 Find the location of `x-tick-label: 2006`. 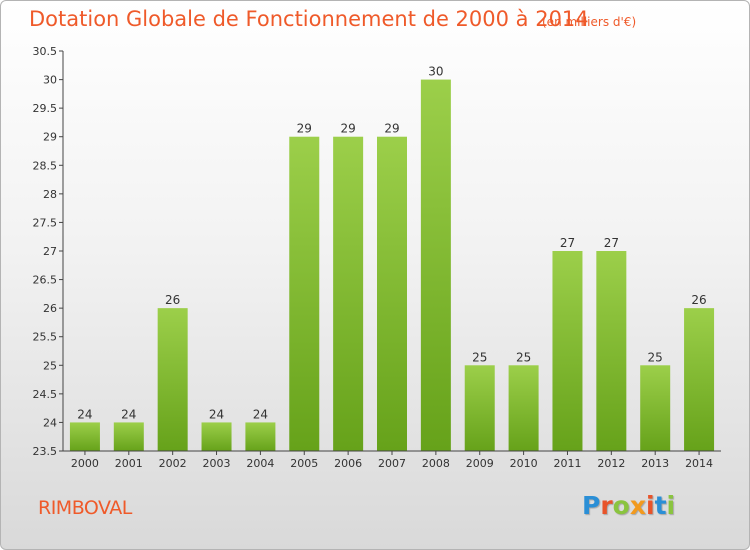

x-tick-label: 2006 is located at coordinates (348, 463).